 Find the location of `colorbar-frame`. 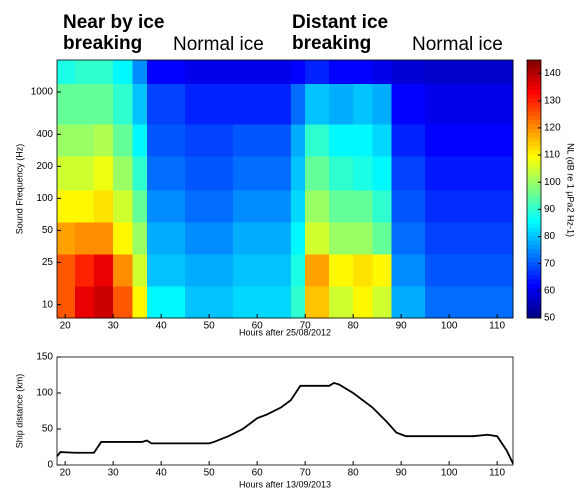

colorbar-frame is located at coordinates (534, 189).